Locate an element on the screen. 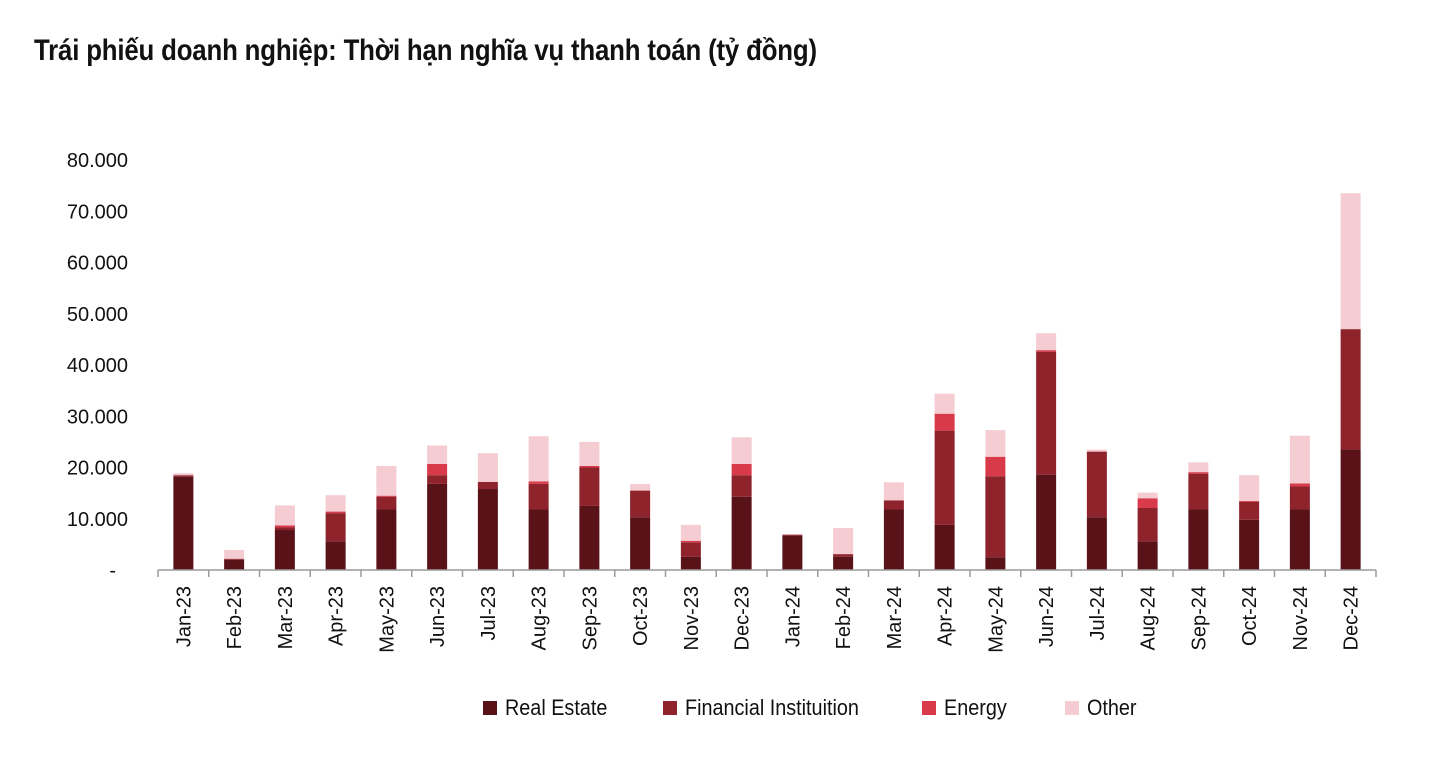  bar-segment-nov-23-s3 is located at coordinates (690, 532).